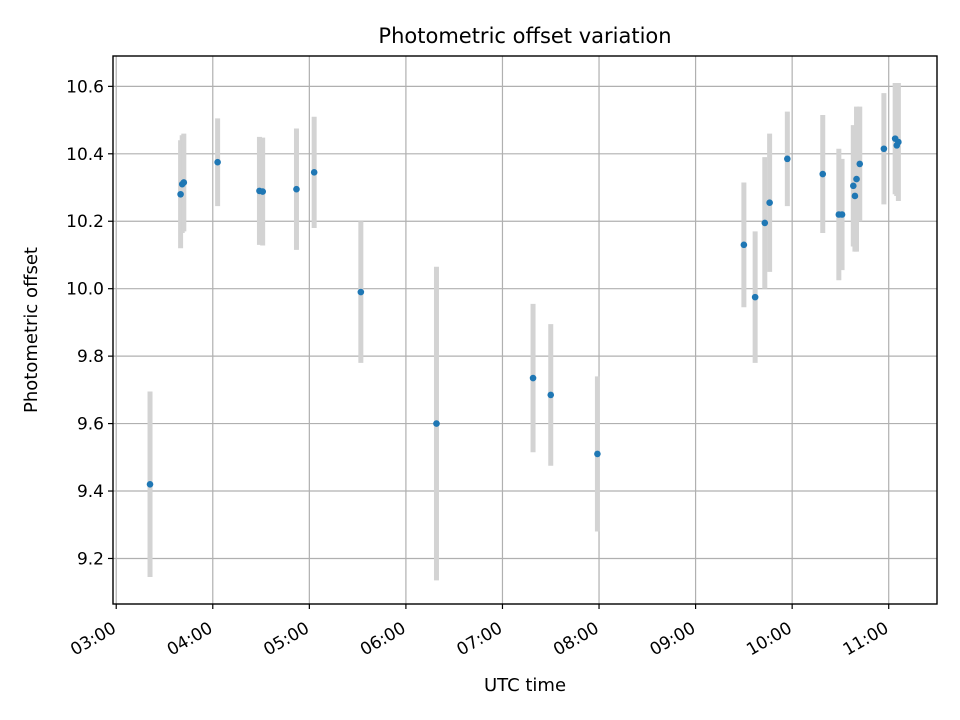 The height and width of the screenshot is (720, 960). I want to click on y-tick-label: 9.4, so click(90, 492).